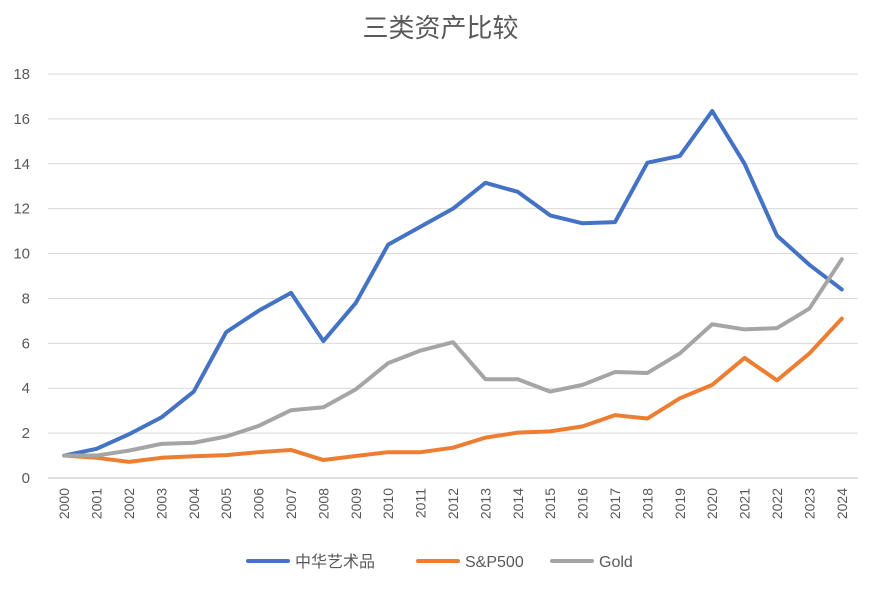  I want to click on x-tick-label: 2014, so click(518, 503).